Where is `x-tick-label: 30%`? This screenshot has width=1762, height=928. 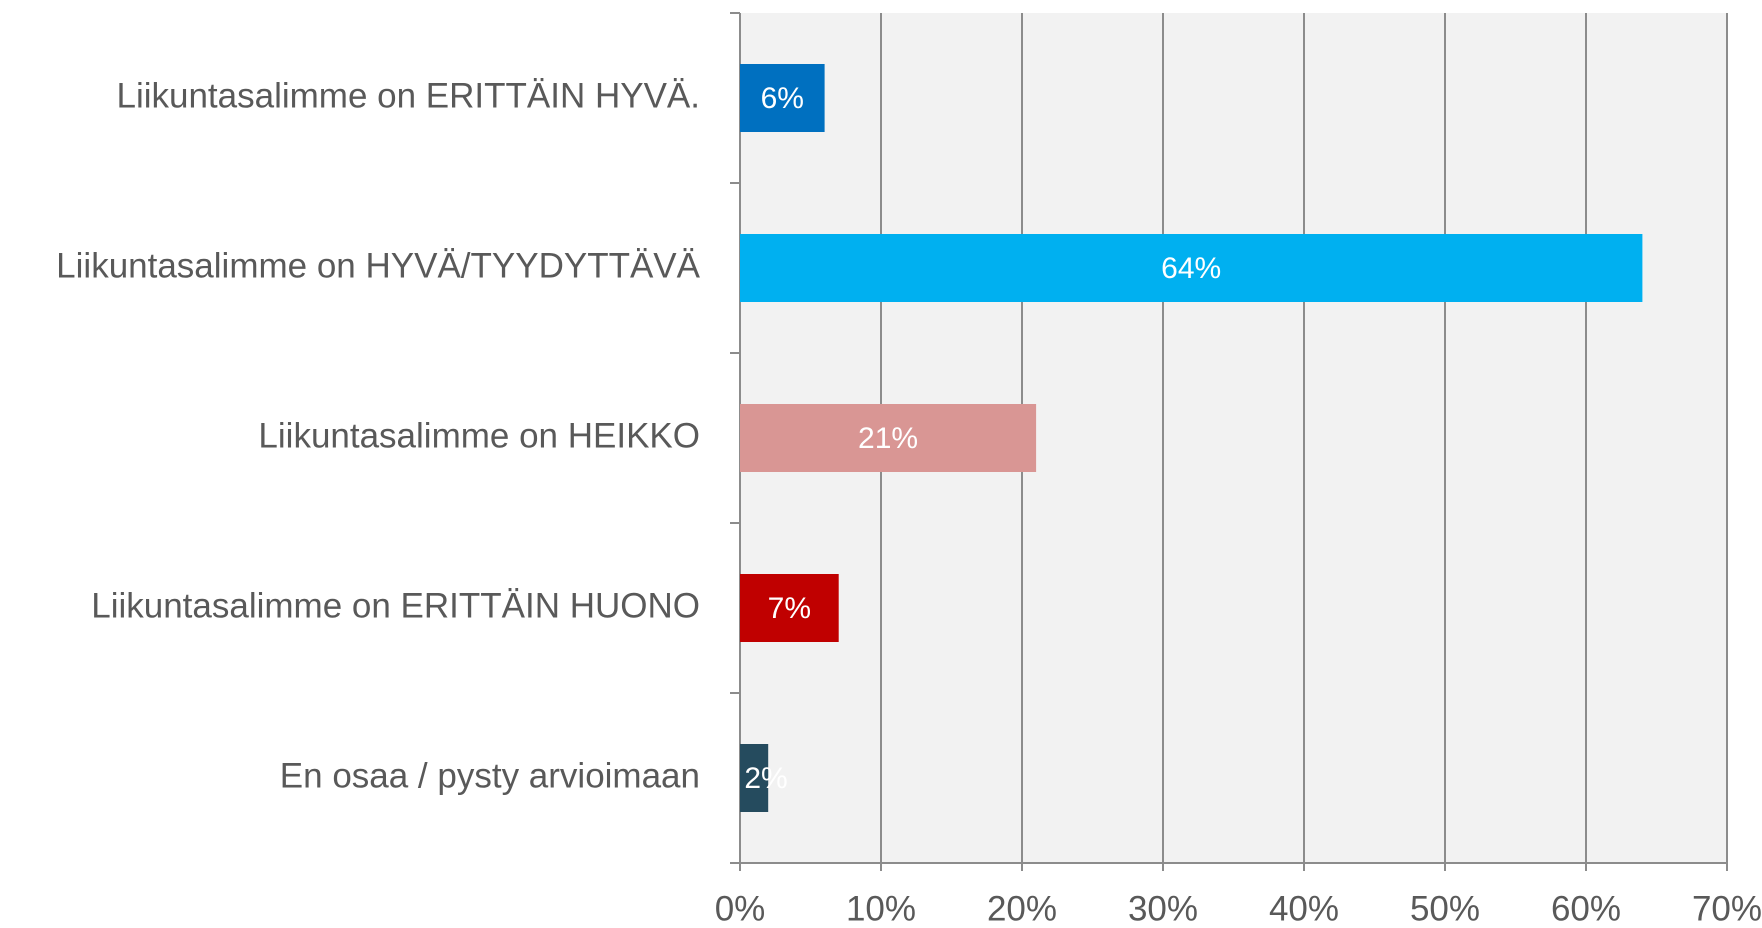
x-tick-label: 30% is located at coordinates (1163, 908).